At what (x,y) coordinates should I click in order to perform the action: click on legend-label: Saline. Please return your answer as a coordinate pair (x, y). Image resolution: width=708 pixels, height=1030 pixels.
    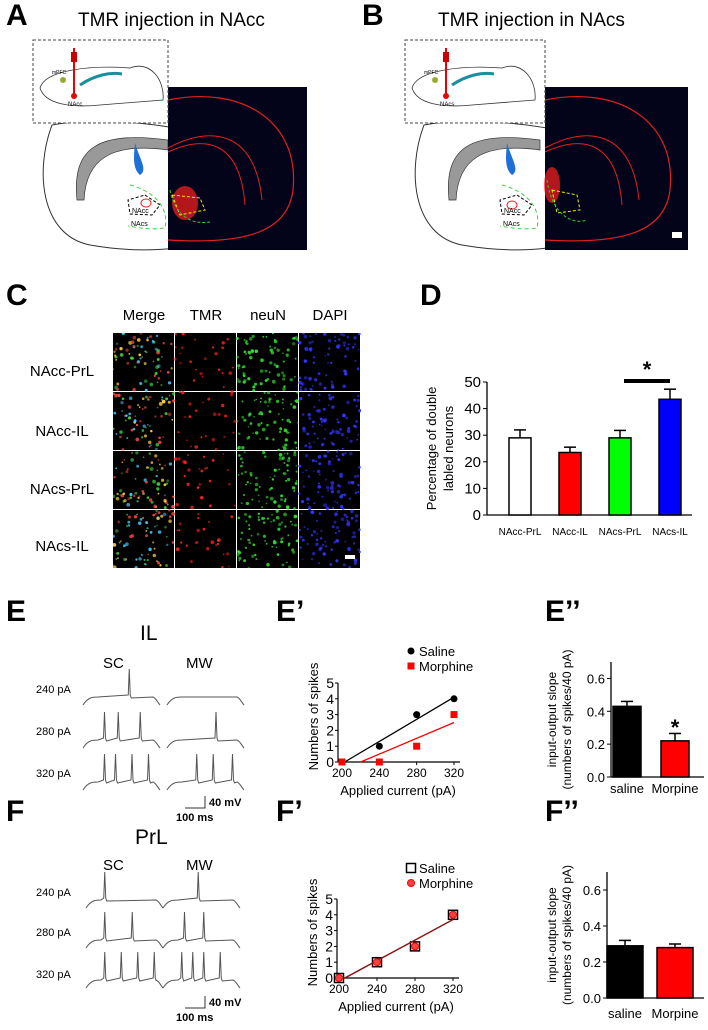
    Looking at the image, I should click on (437, 651).